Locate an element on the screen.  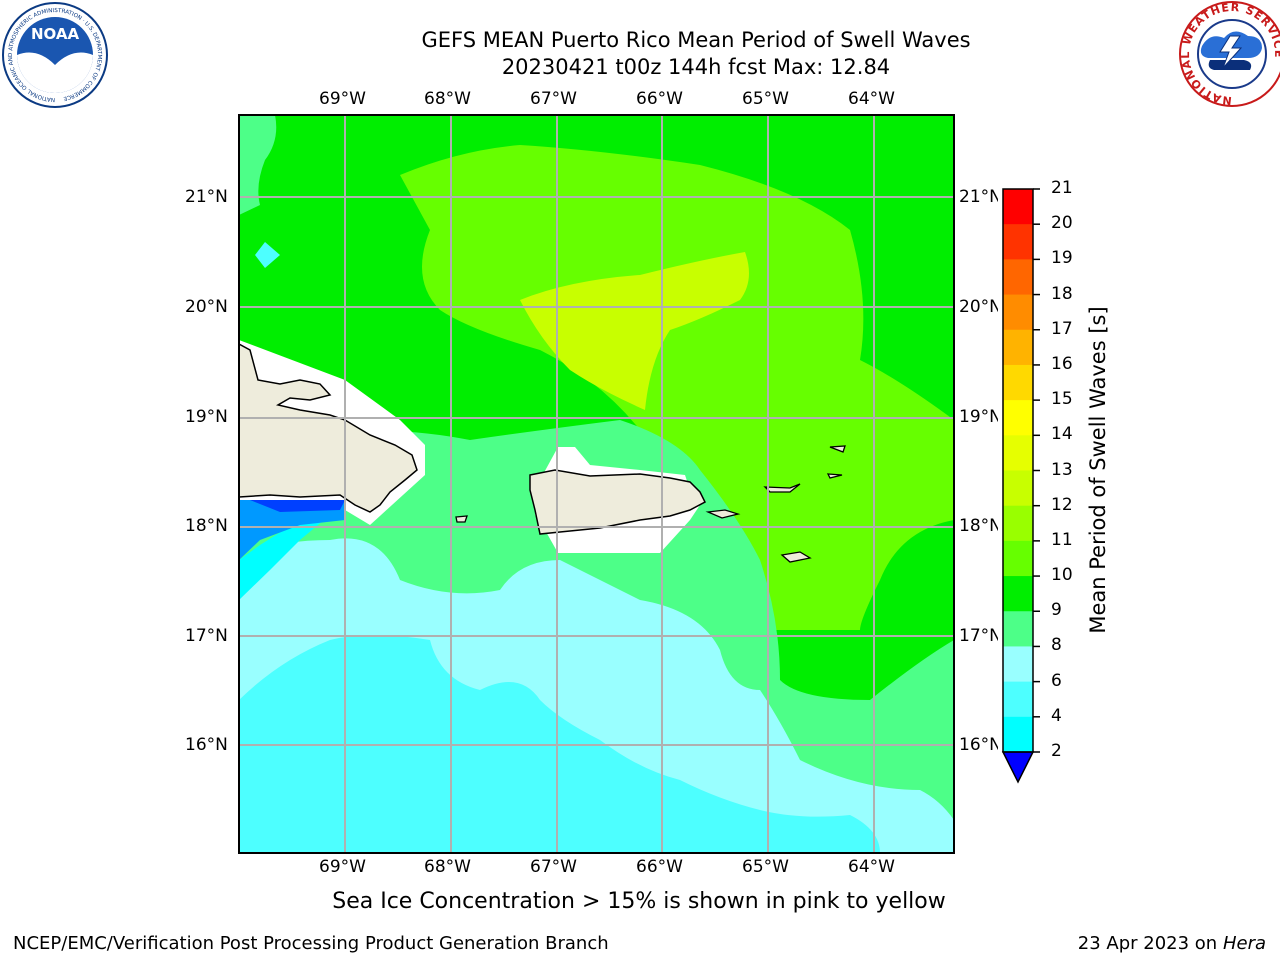
colorbar-tick-label: 11 is located at coordinates (1062, 539).